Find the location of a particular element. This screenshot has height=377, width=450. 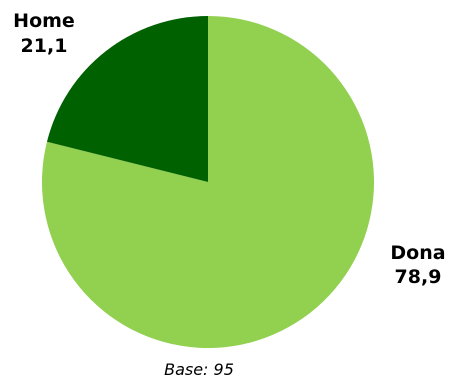

dona-value: 78,9 is located at coordinates (418, 277).